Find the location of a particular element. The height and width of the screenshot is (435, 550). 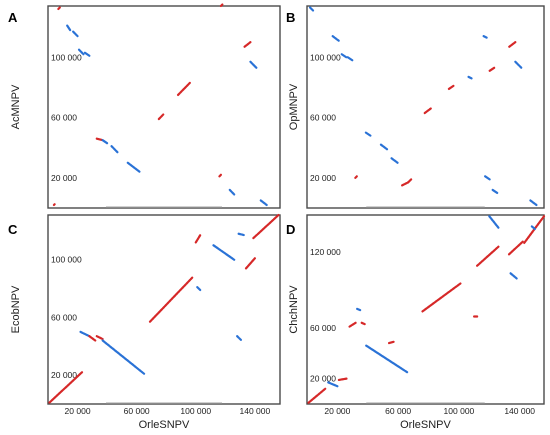

panel-c-y-tick-label: 60 000 is located at coordinates (64, 317).